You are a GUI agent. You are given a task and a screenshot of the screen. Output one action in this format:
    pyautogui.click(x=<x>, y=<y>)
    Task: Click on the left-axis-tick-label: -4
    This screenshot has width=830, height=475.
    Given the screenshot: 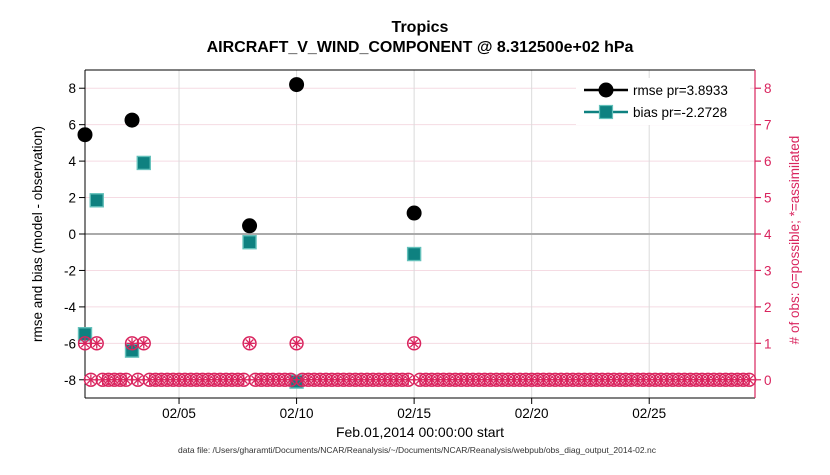 What is the action you would take?
    pyautogui.click(x=70, y=307)
    